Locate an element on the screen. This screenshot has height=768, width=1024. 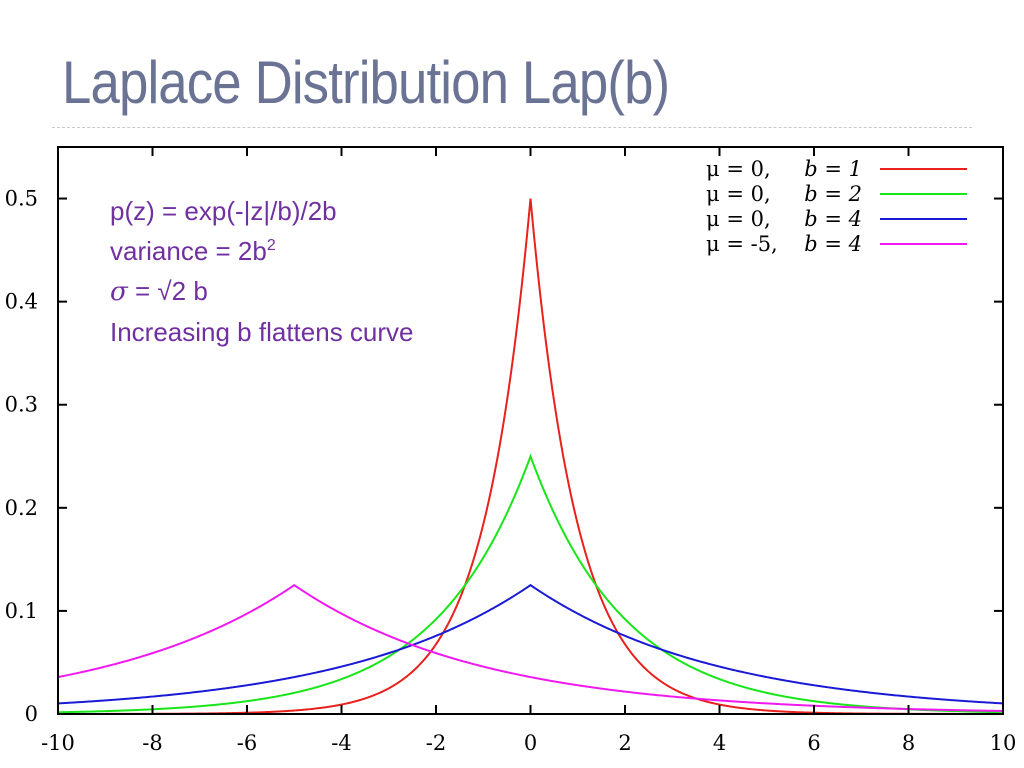
x-tick-label: -6 is located at coordinates (247, 743).